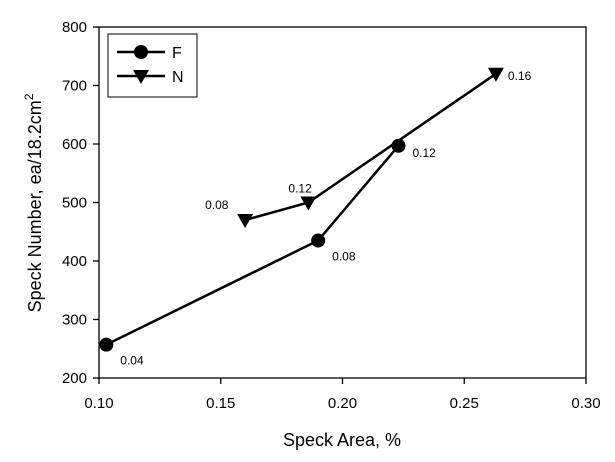 The width and height of the screenshot is (615, 462). Describe the element at coordinates (370, 147) in the screenshot. I see `series-line-n` at that location.